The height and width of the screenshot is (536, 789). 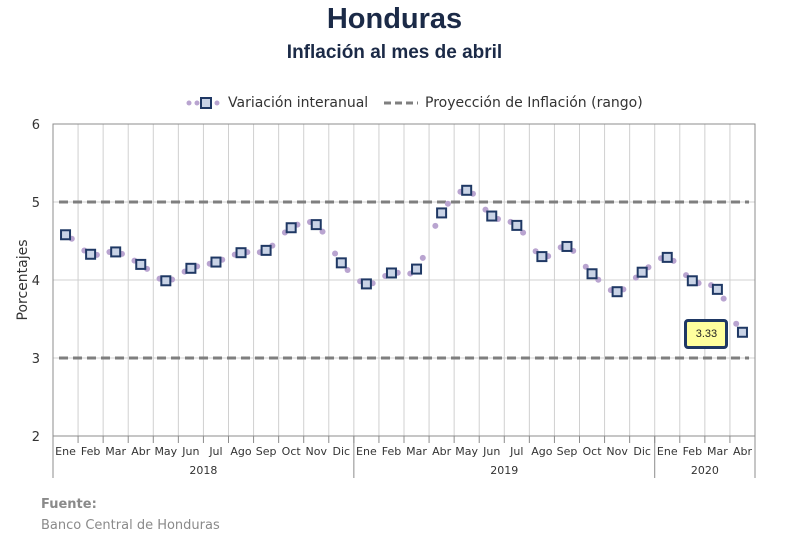 I want to click on legend-series-label: Variación interanual, so click(x=298, y=103).